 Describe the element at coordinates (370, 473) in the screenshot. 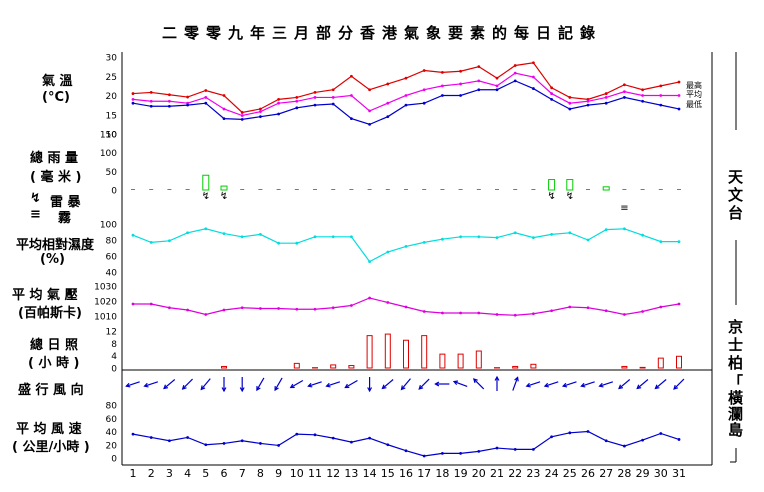

I see `day-tick-label: 14` at that location.